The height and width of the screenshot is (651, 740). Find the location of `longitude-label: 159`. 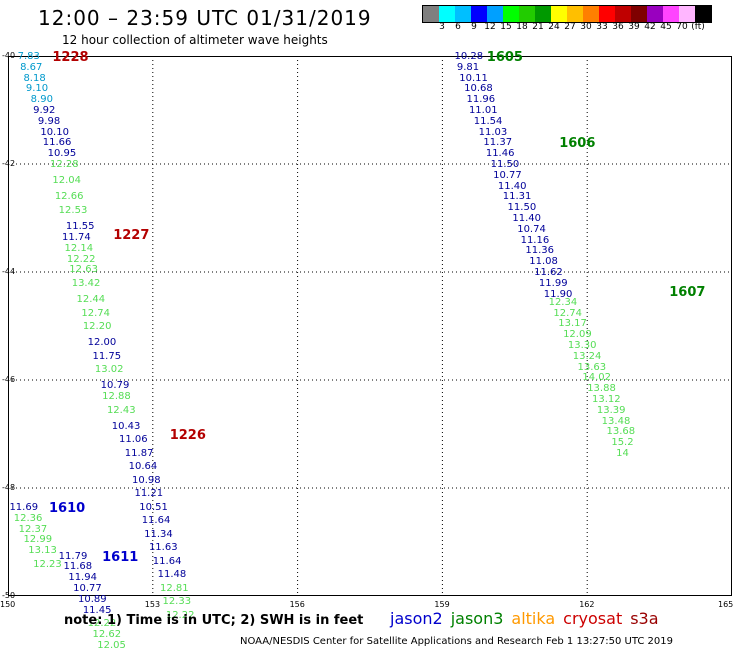

longitude-label: 159 is located at coordinates (442, 604).